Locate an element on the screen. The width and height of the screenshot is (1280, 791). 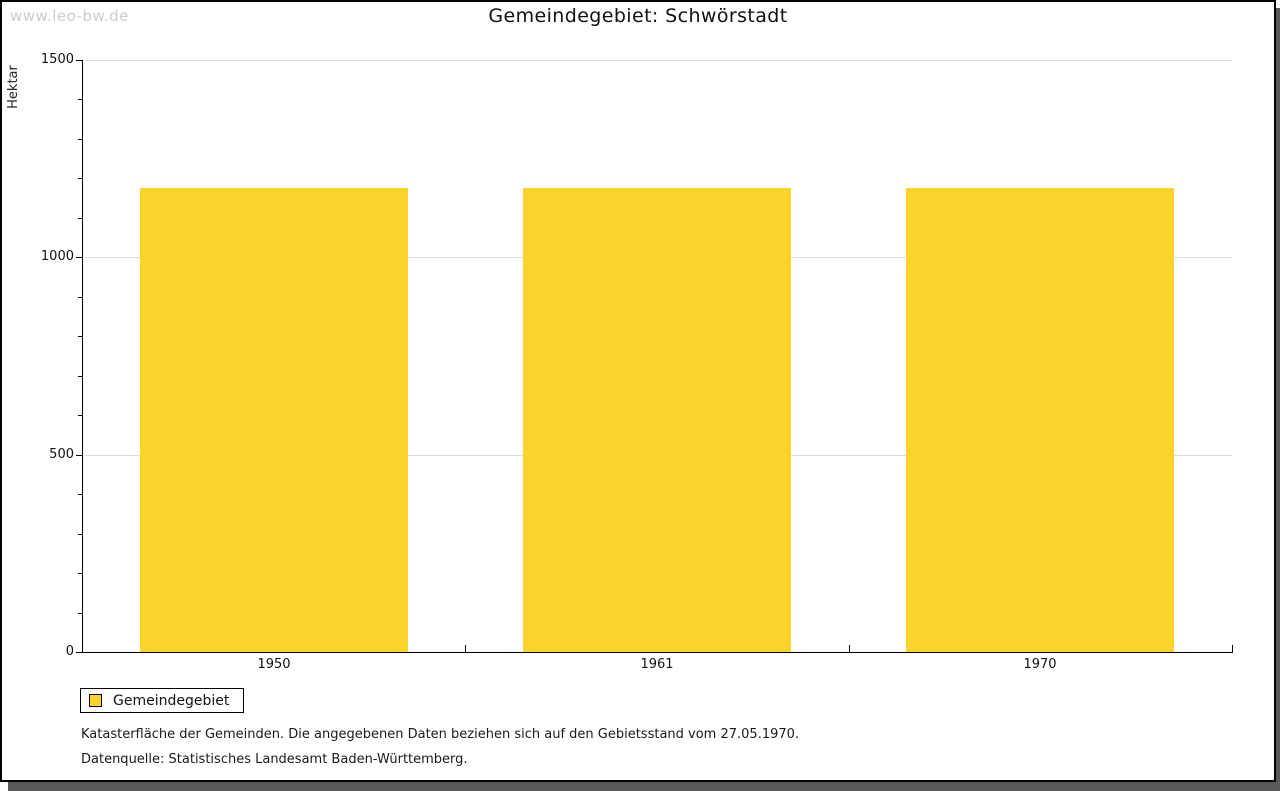
window-shadow-right is located at coordinates (1278, 399).